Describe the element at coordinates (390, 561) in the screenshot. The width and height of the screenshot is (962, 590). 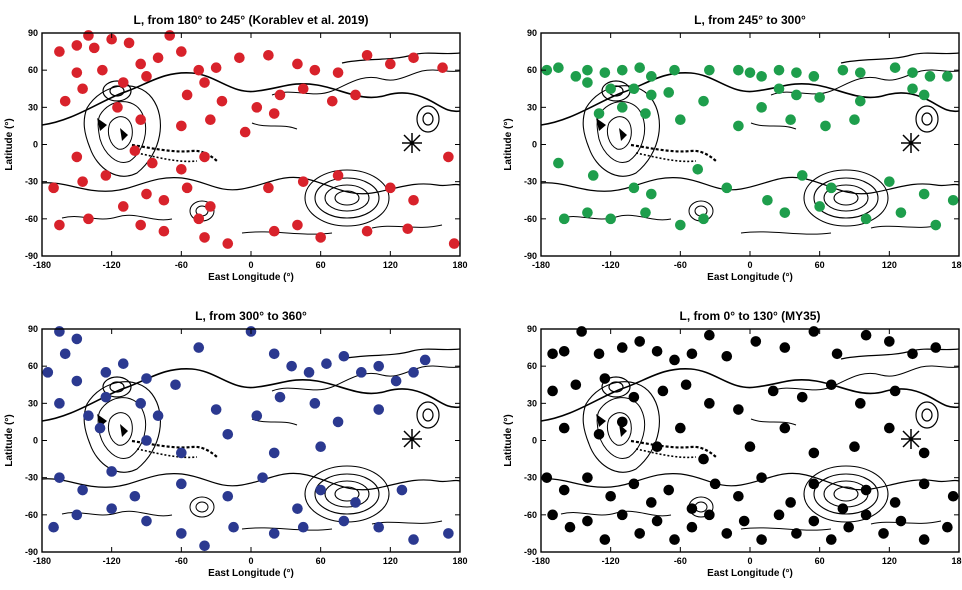
I see `x-tick-label: 120` at that location.